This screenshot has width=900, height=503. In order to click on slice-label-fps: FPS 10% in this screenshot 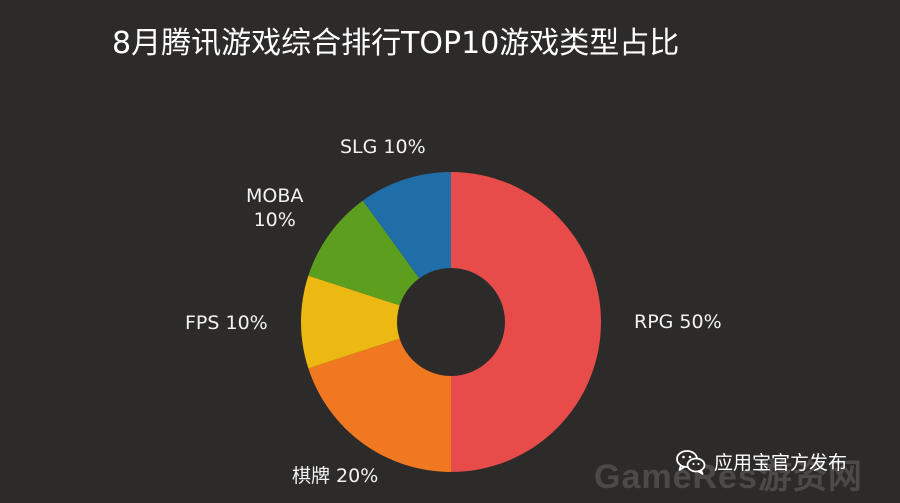, I will do `click(226, 323)`.